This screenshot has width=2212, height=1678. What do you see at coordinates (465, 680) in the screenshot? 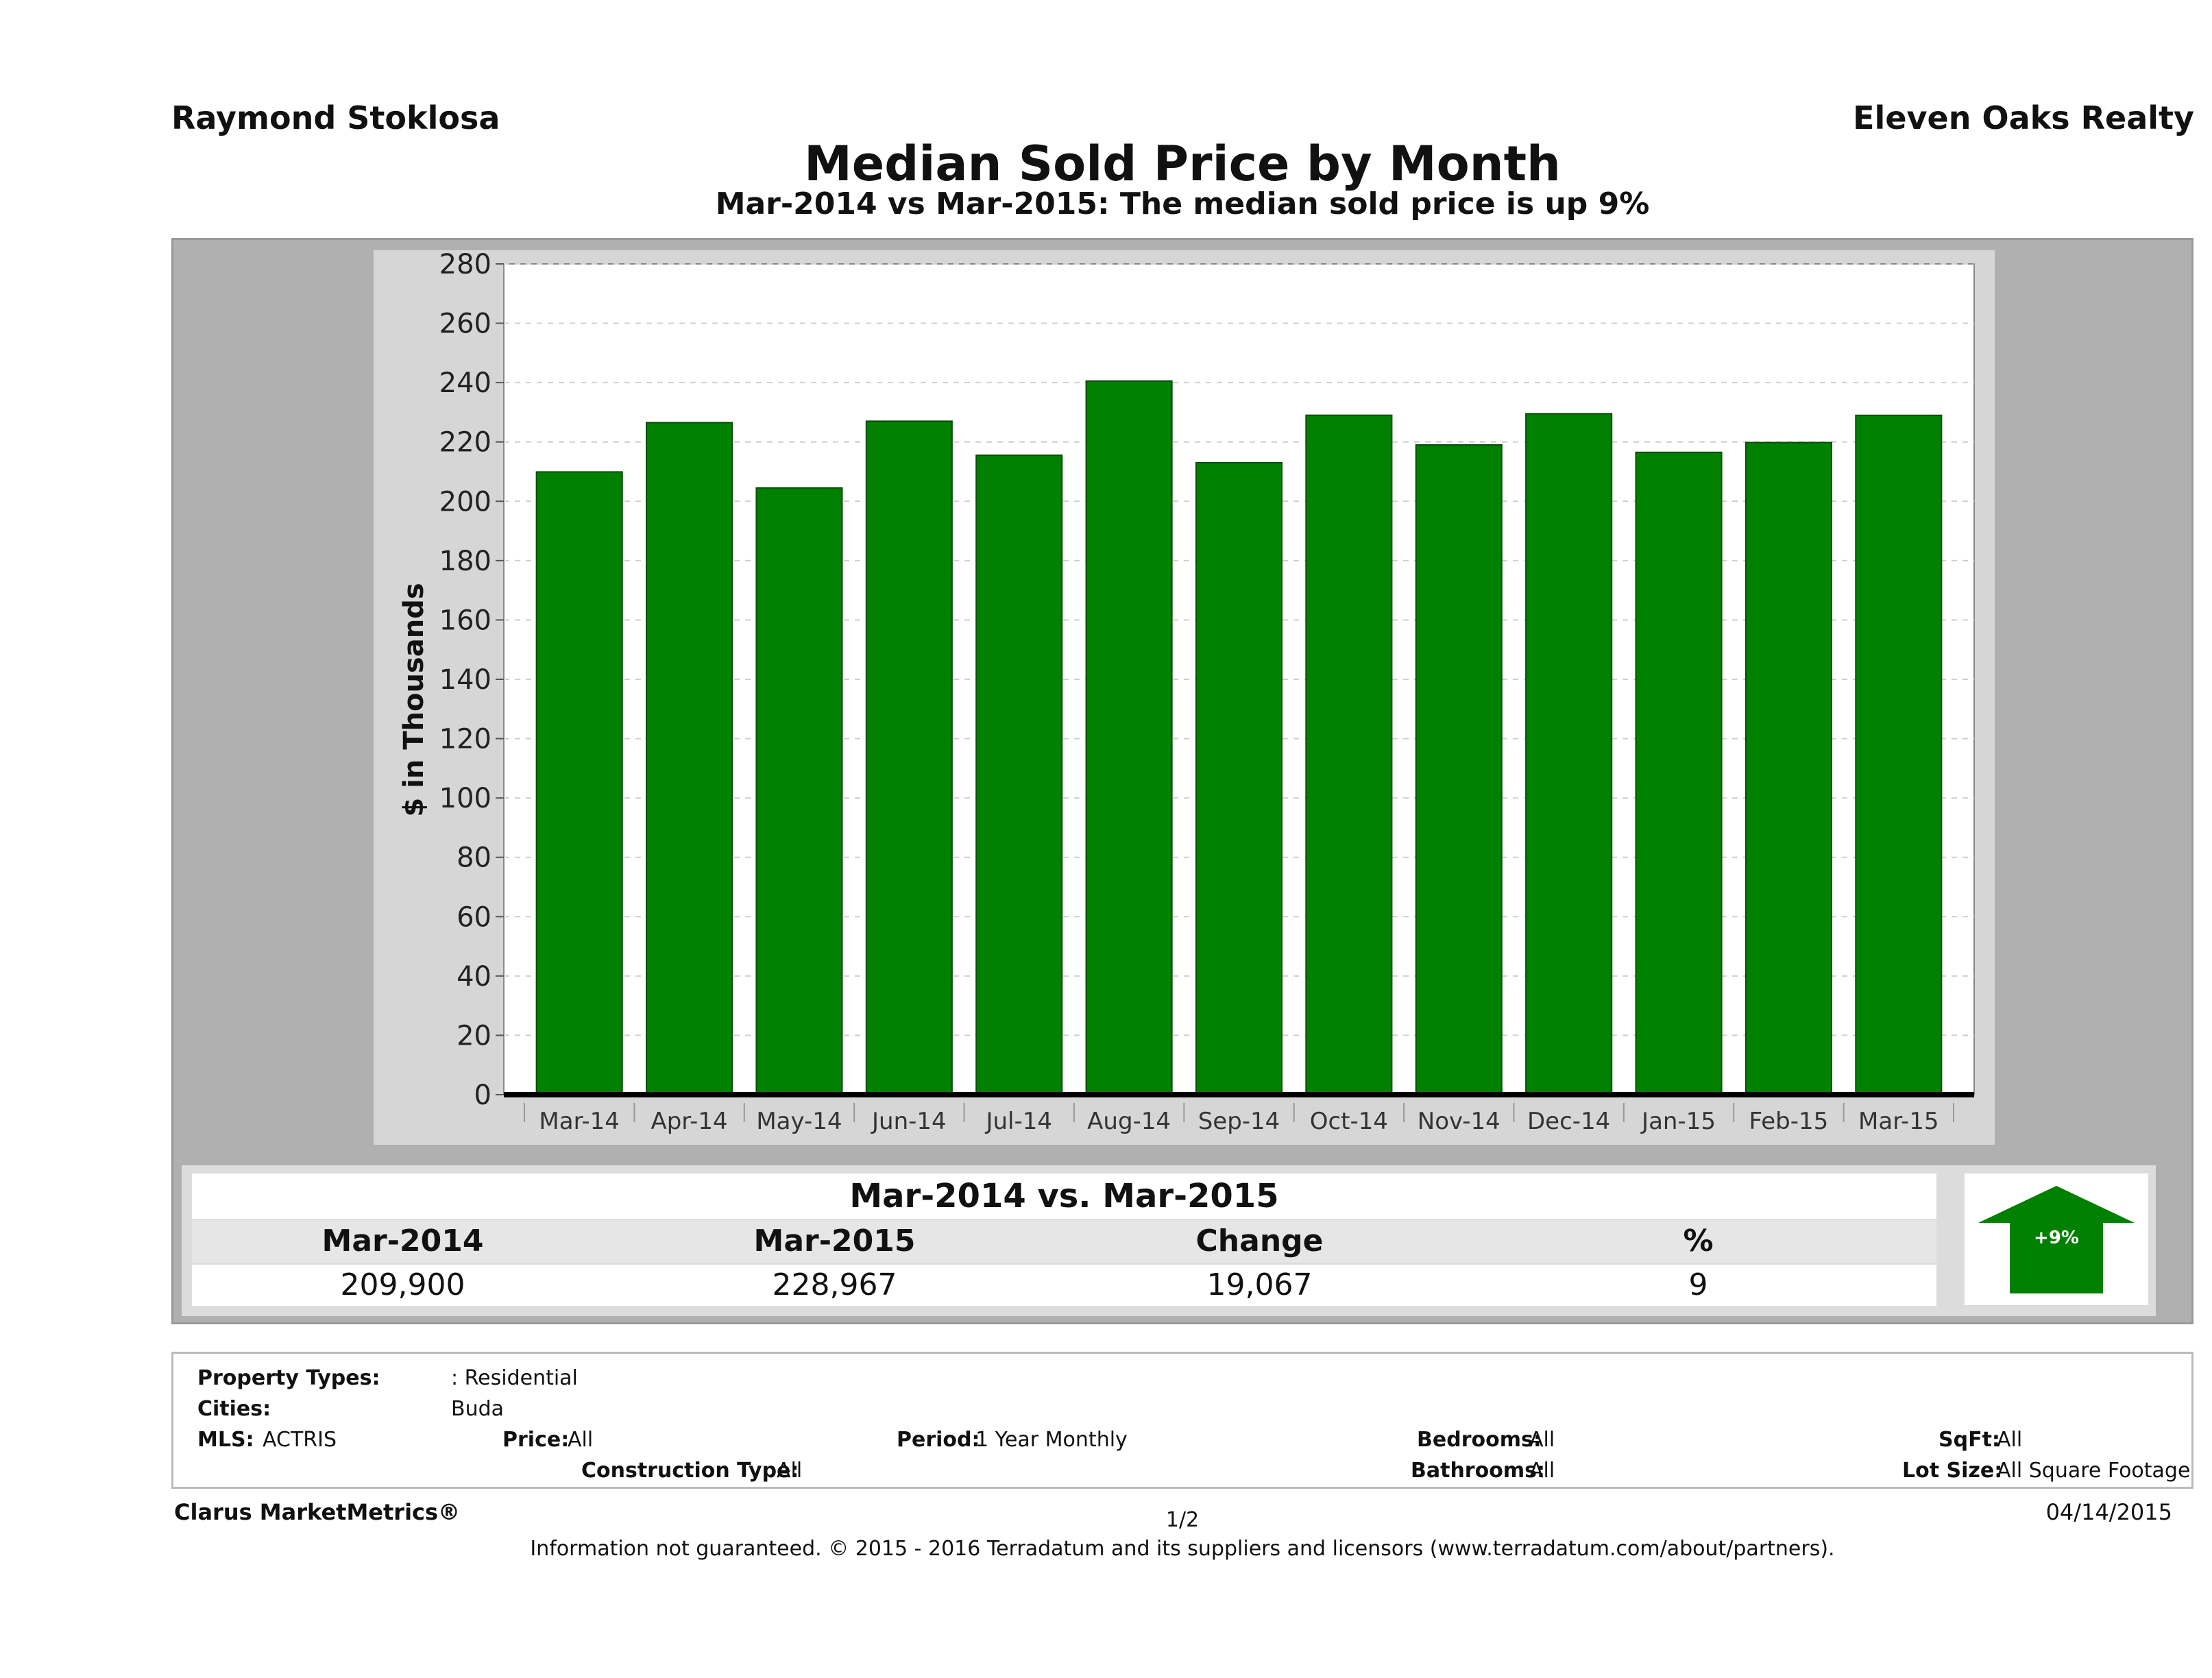
I see `y-tick-label: 140` at bounding box center [465, 680].